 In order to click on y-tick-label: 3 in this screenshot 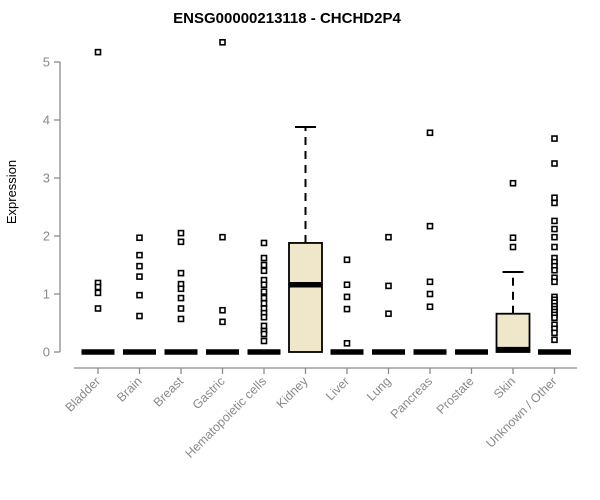, I will do `click(46, 178)`.